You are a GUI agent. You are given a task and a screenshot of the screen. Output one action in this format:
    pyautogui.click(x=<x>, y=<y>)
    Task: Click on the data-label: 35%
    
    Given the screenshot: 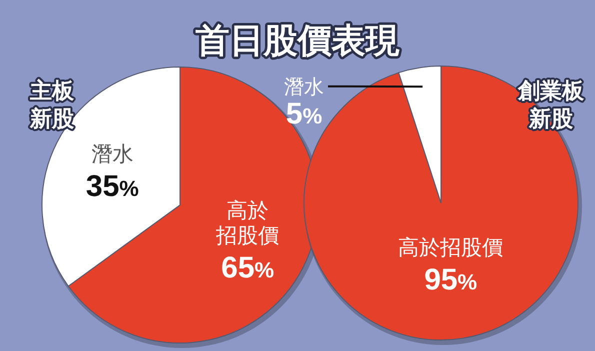 What is the action you would take?
    pyautogui.click(x=112, y=187)
    